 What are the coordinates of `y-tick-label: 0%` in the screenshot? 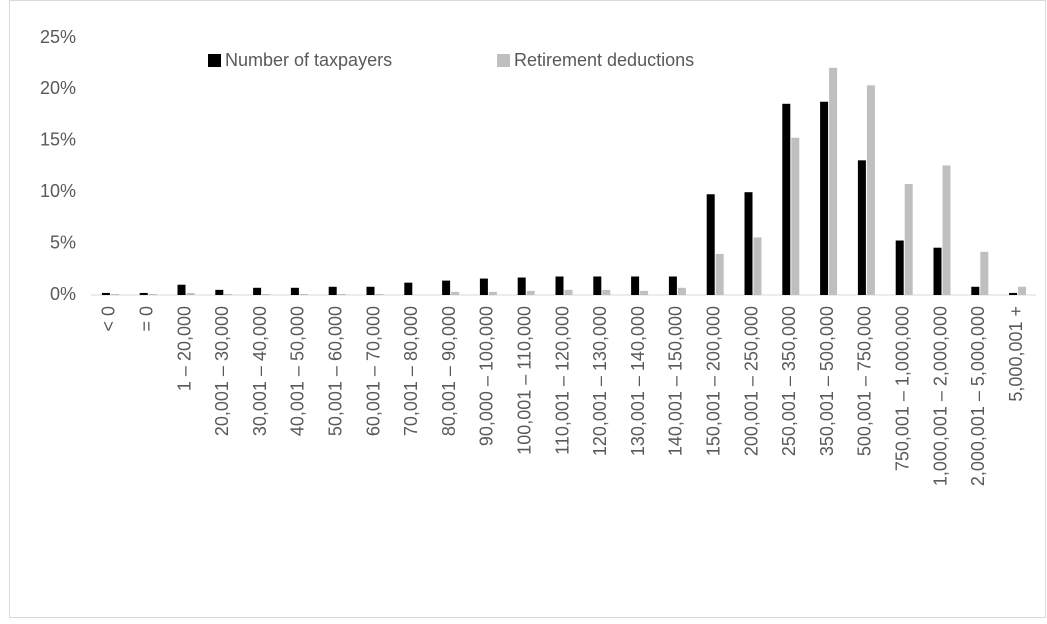 It's located at (63, 294).